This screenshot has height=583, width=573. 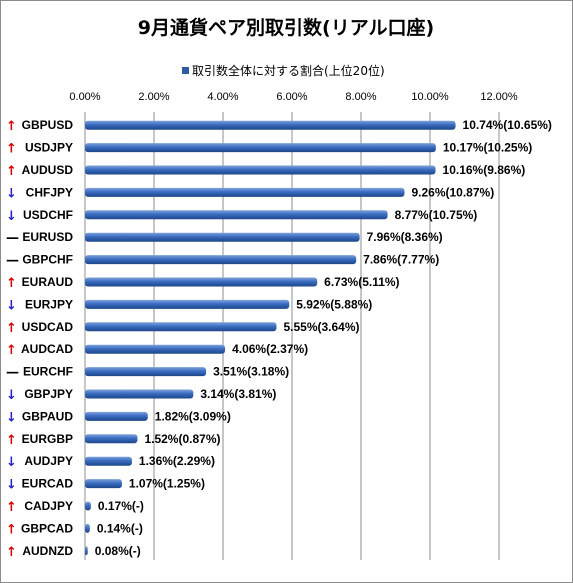 I want to click on bar-eurchf, so click(x=146, y=372).